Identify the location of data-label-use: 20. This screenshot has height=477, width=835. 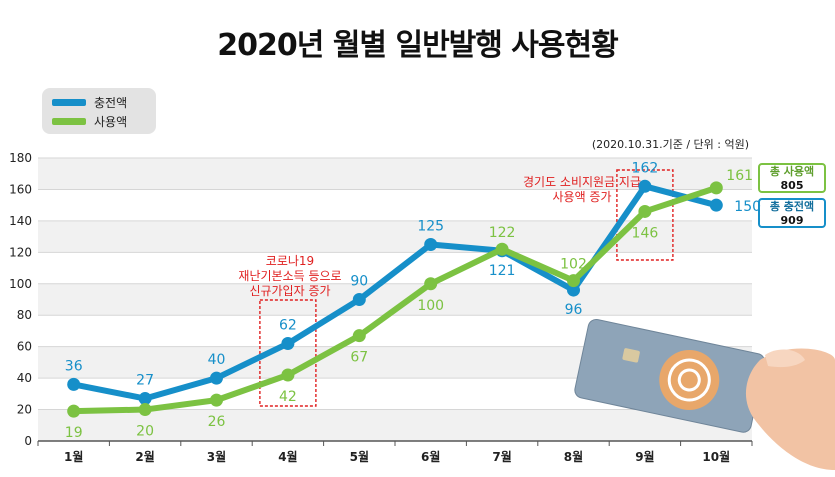
(145, 432).